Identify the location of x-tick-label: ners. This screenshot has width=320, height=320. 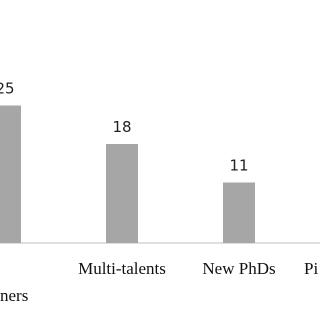
(14, 295).